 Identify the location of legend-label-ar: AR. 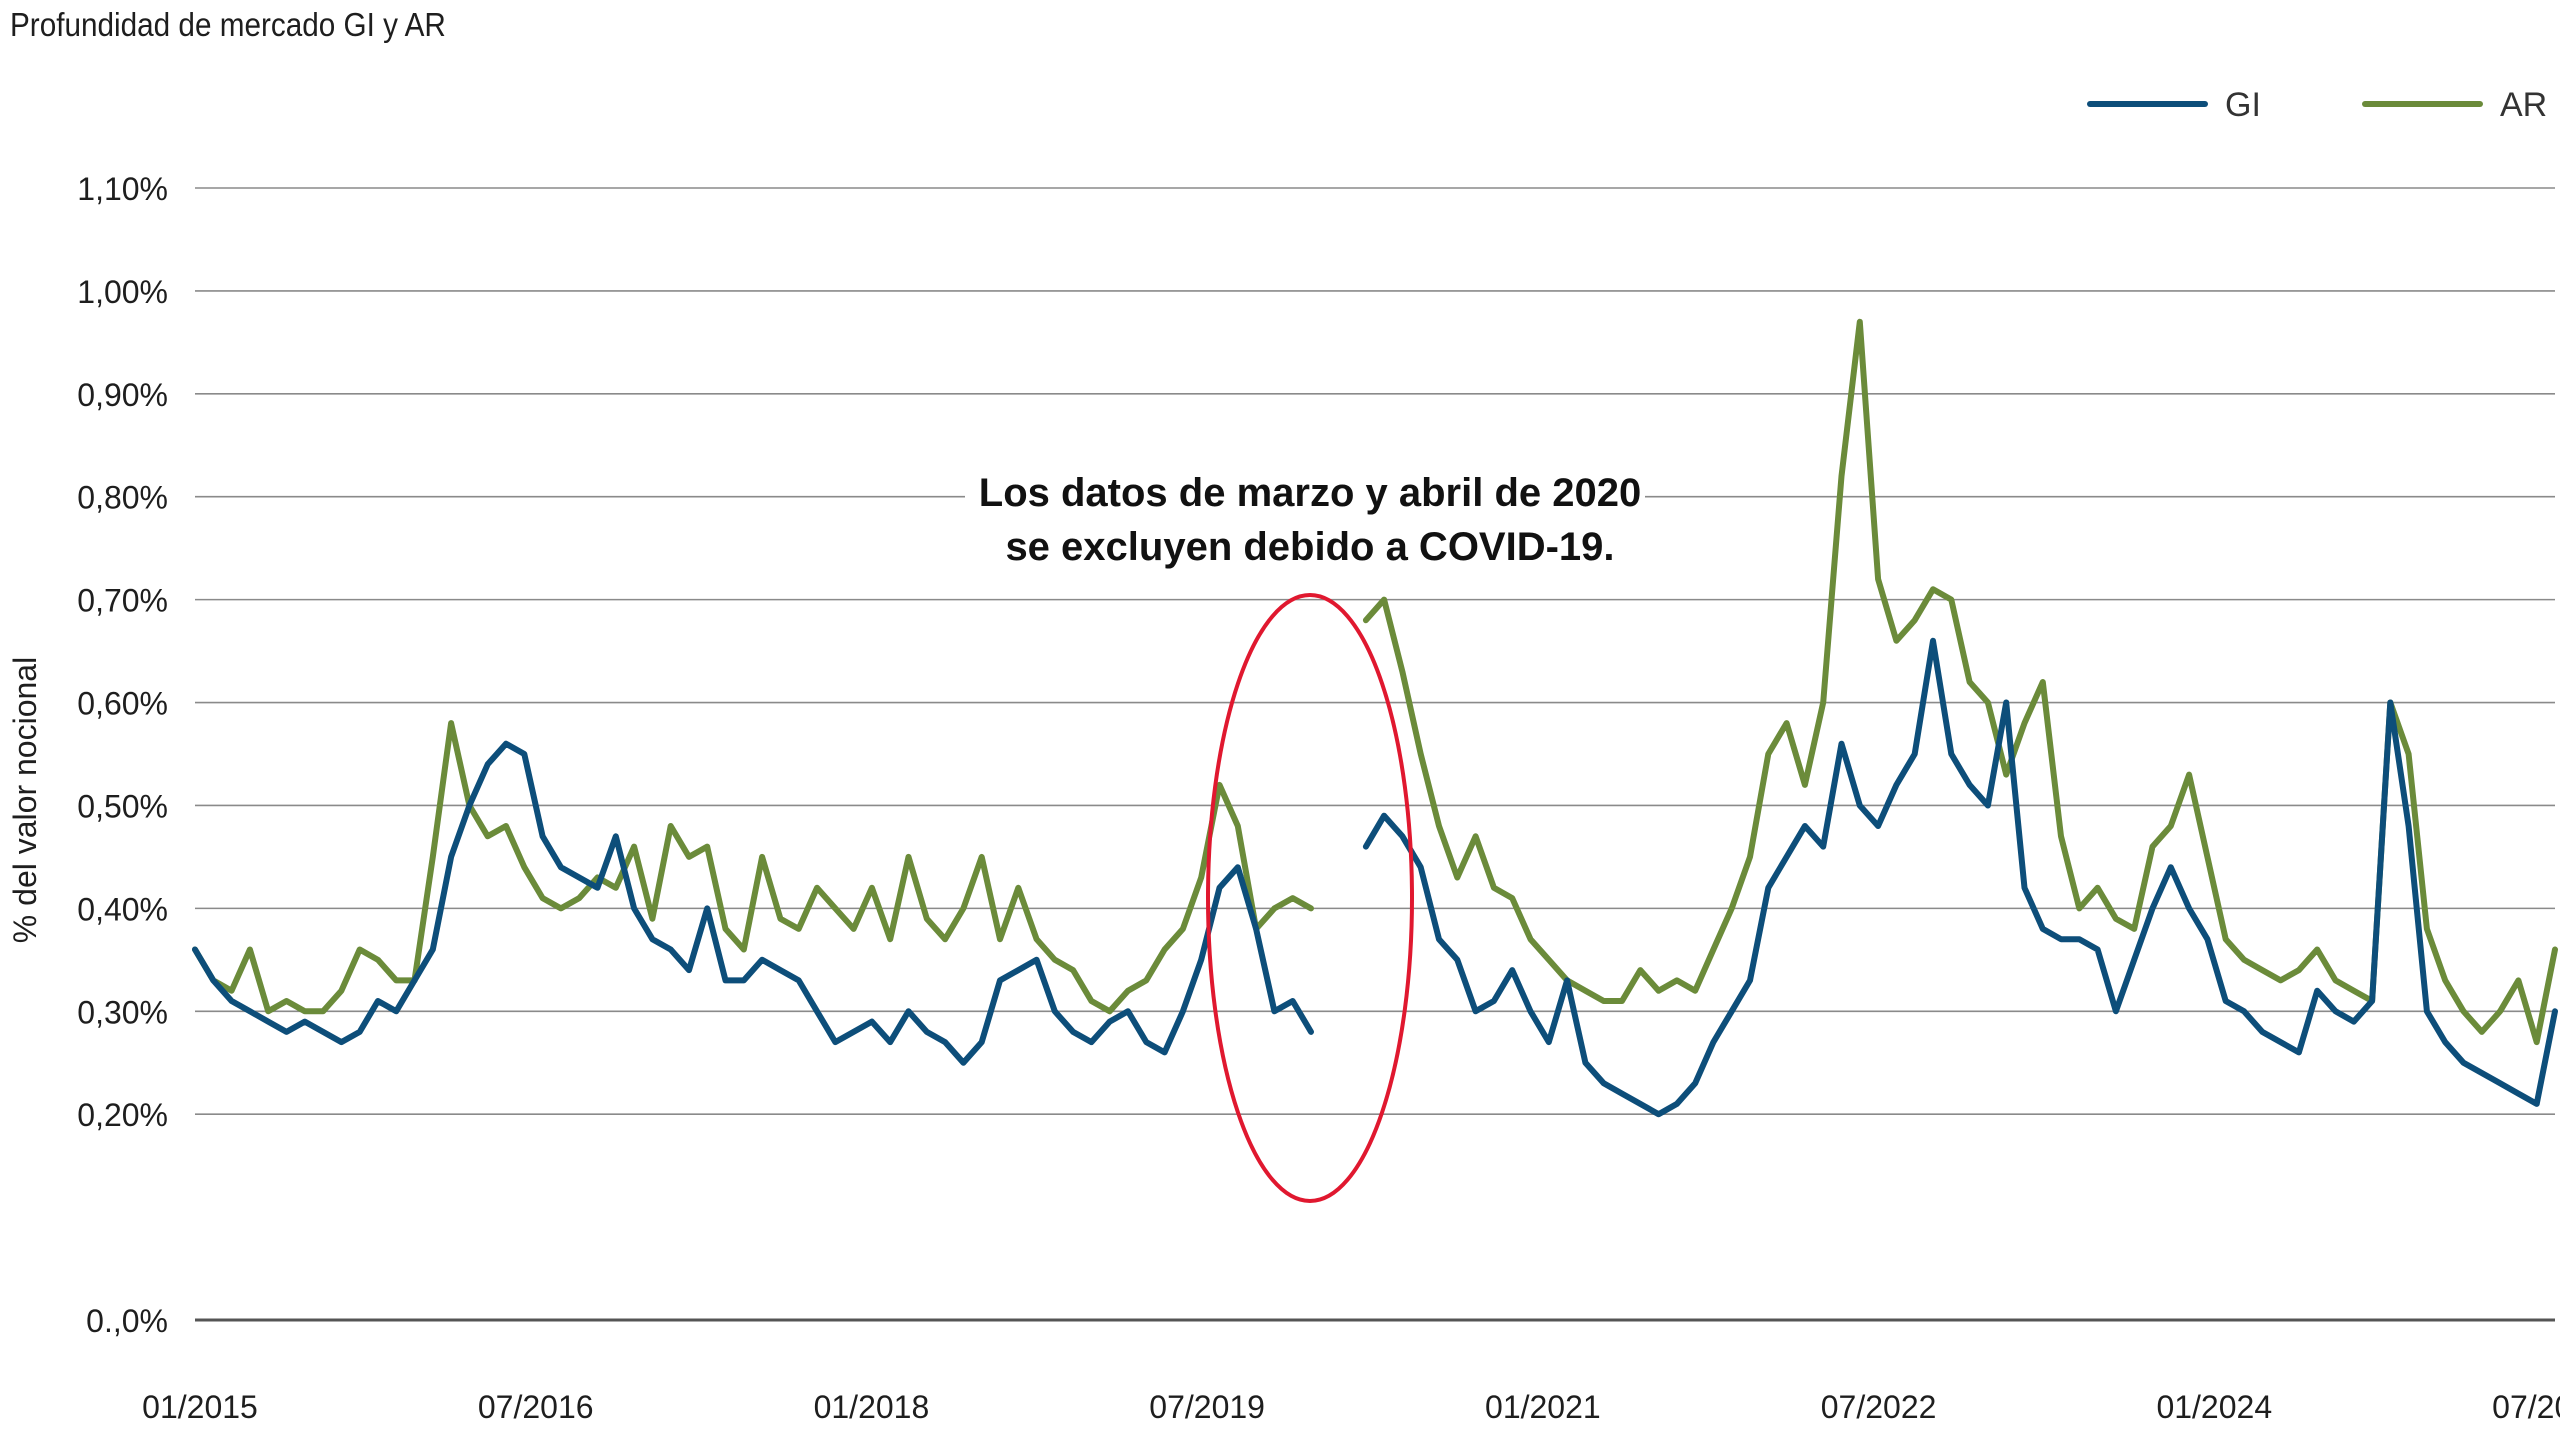
(2523, 105).